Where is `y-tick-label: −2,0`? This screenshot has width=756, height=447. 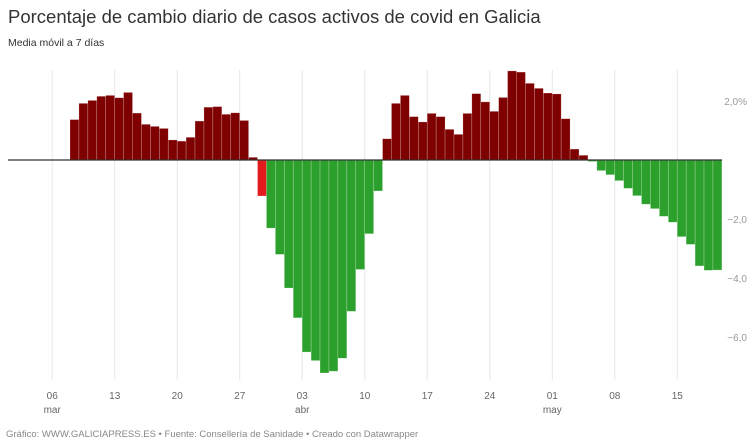 y-tick-label: −2,0 is located at coordinates (737, 220).